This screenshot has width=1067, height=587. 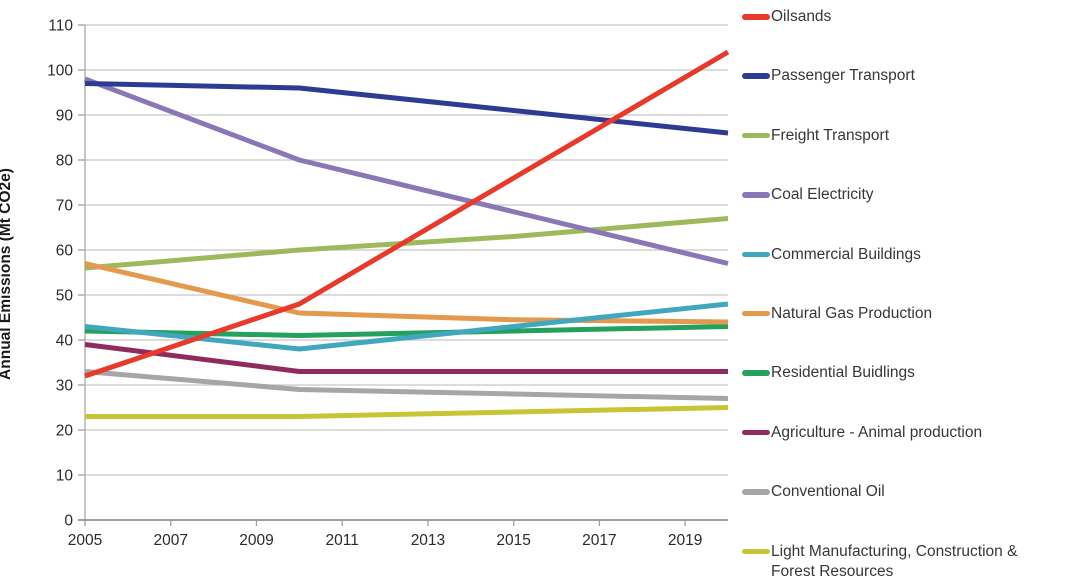 I want to click on y-tick-label: 0, so click(x=68, y=521).